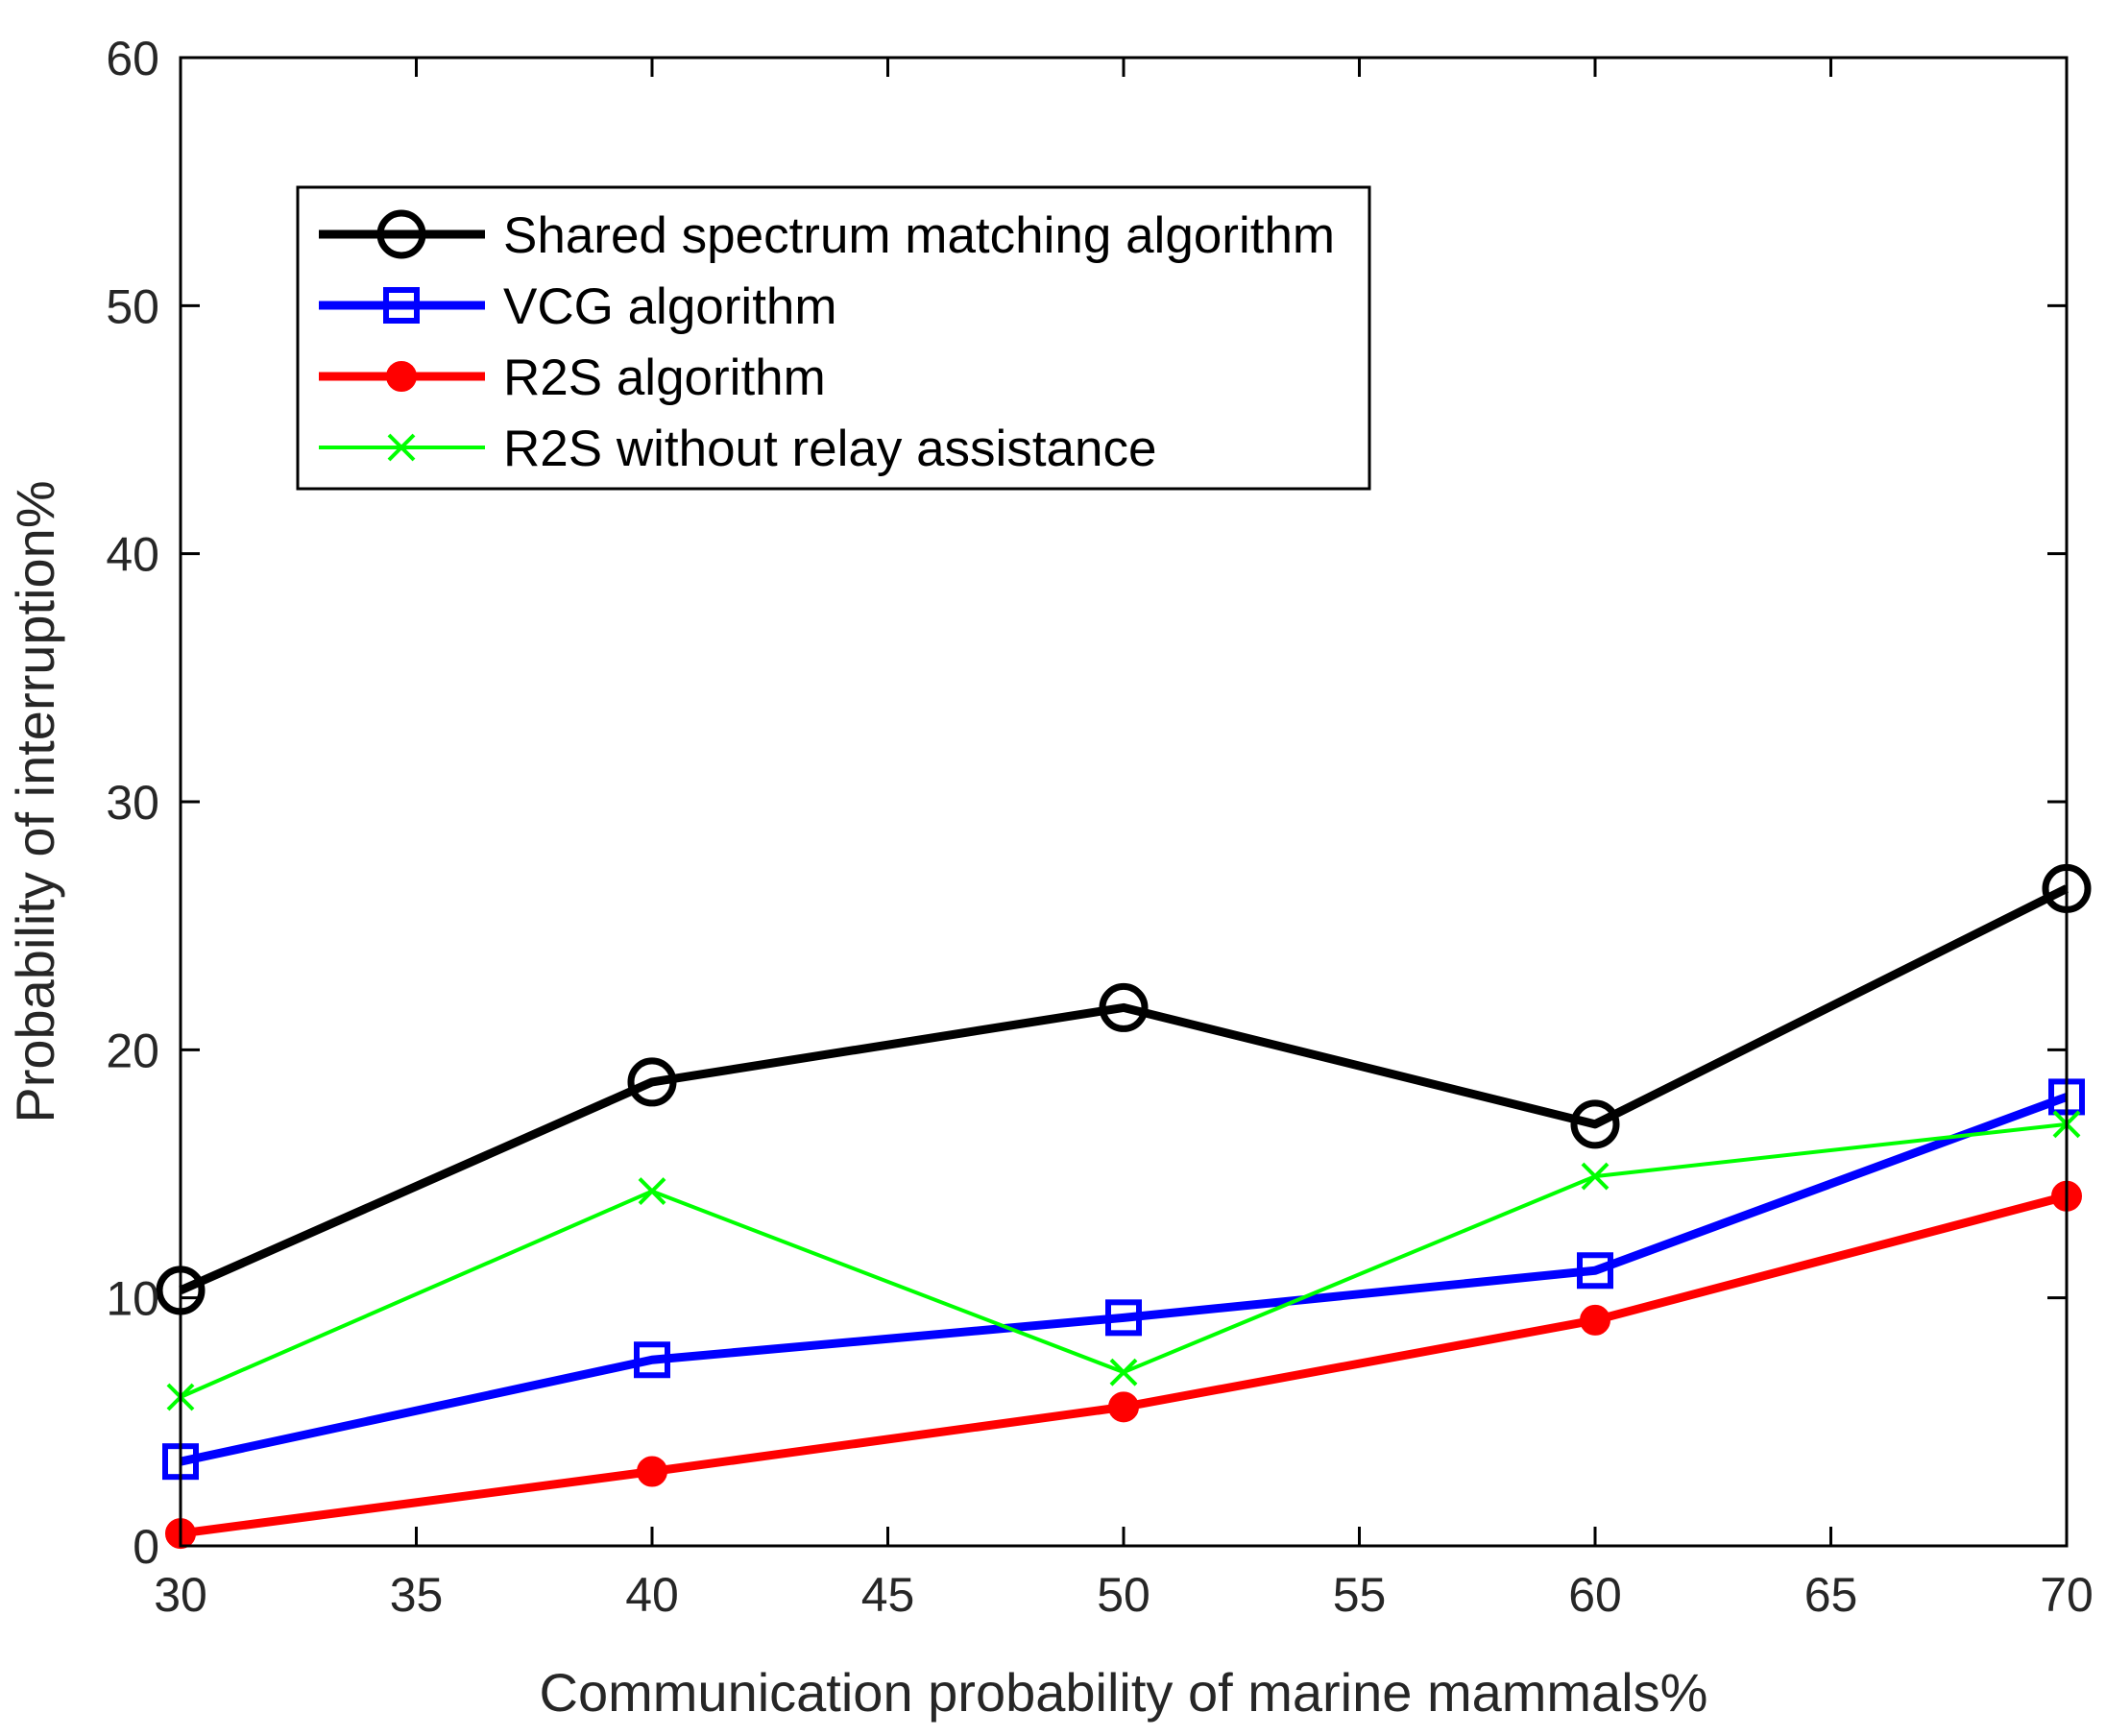 This screenshot has width=2106, height=1736. What do you see at coordinates (830, 449) in the screenshot?
I see `legend-label: R2S without relay assistance` at bounding box center [830, 449].